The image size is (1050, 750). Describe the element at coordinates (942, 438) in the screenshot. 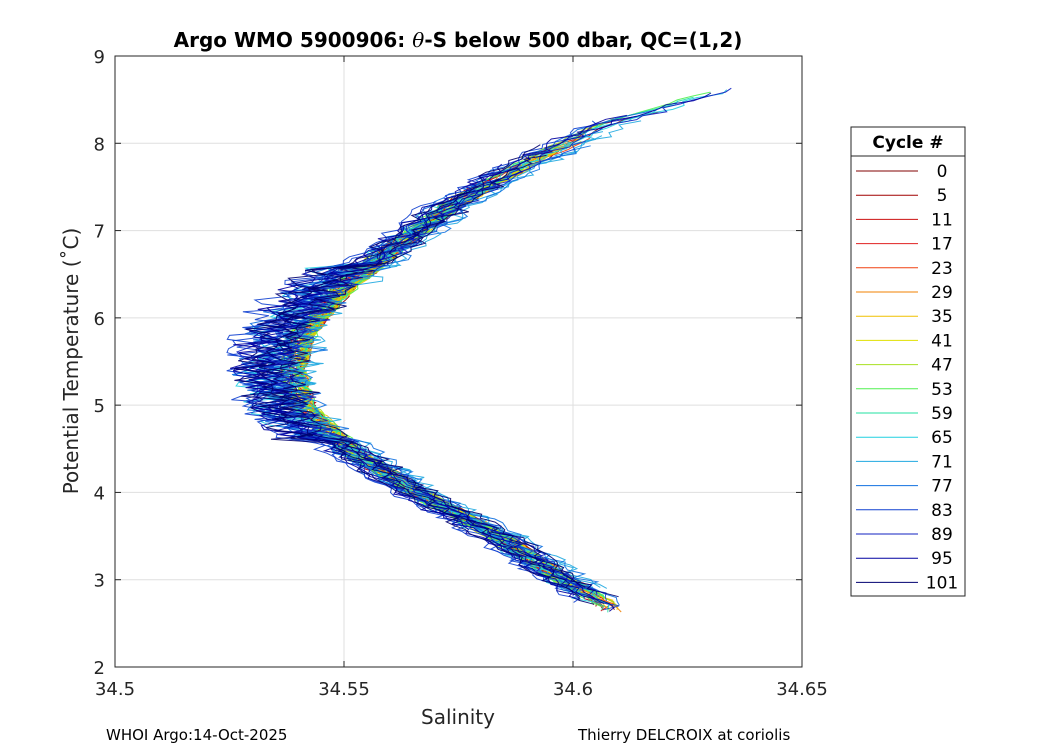

I see `legend-label-65: 65` at that location.